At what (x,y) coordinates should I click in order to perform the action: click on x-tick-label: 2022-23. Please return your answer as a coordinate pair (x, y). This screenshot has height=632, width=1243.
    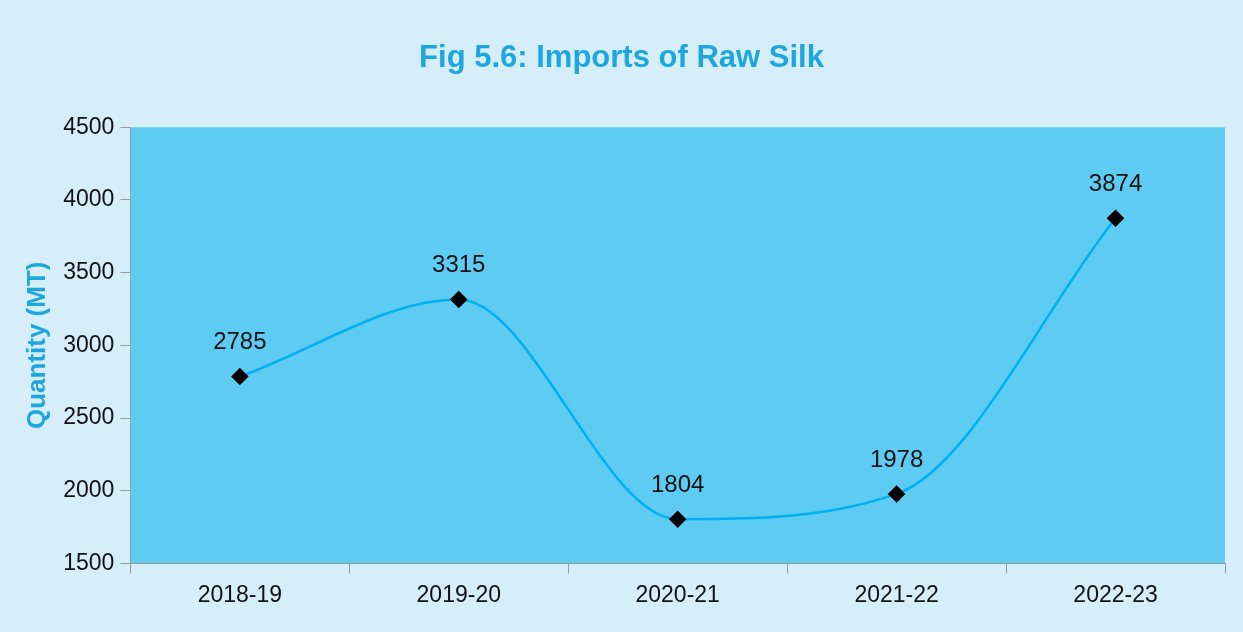
    Looking at the image, I should click on (1115, 593).